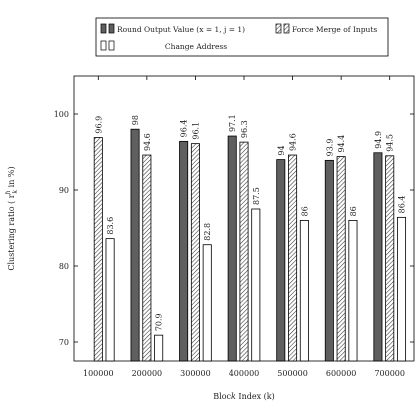 The image size is (420, 420). Describe the element at coordinates (390, 143) in the screenshot. I see `bar-value-label: 94.5` at that location.